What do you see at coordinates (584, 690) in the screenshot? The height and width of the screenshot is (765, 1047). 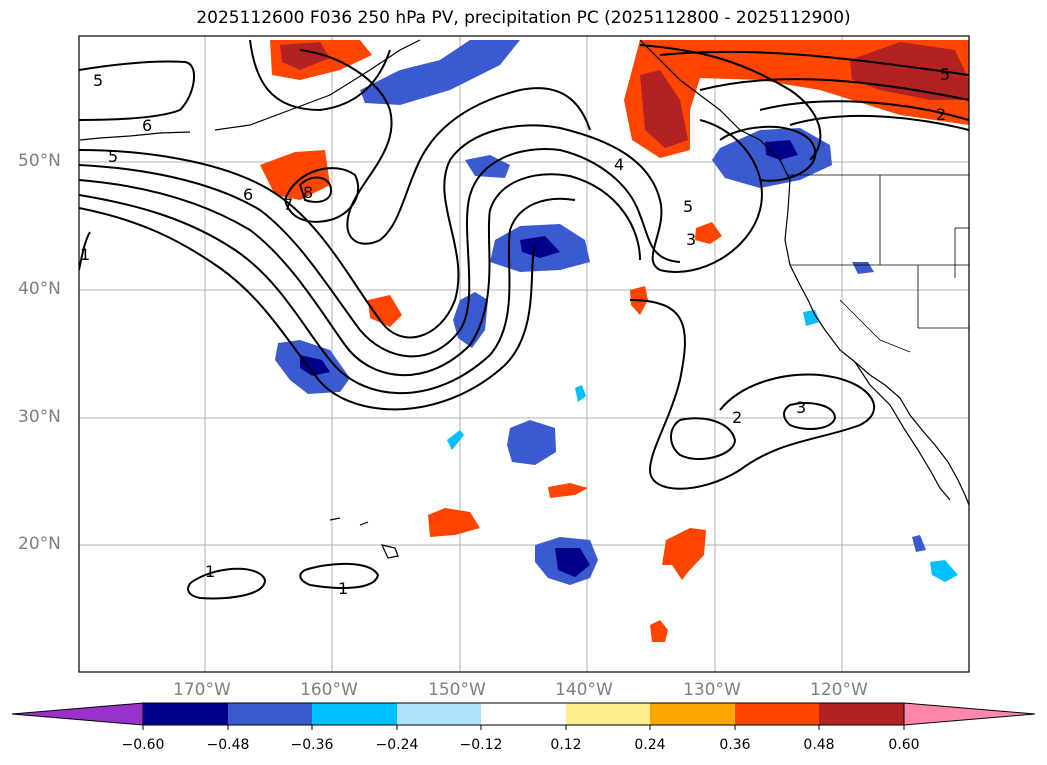 I see `lon-label-140w: 140°W` at bounding box center [584, 690].